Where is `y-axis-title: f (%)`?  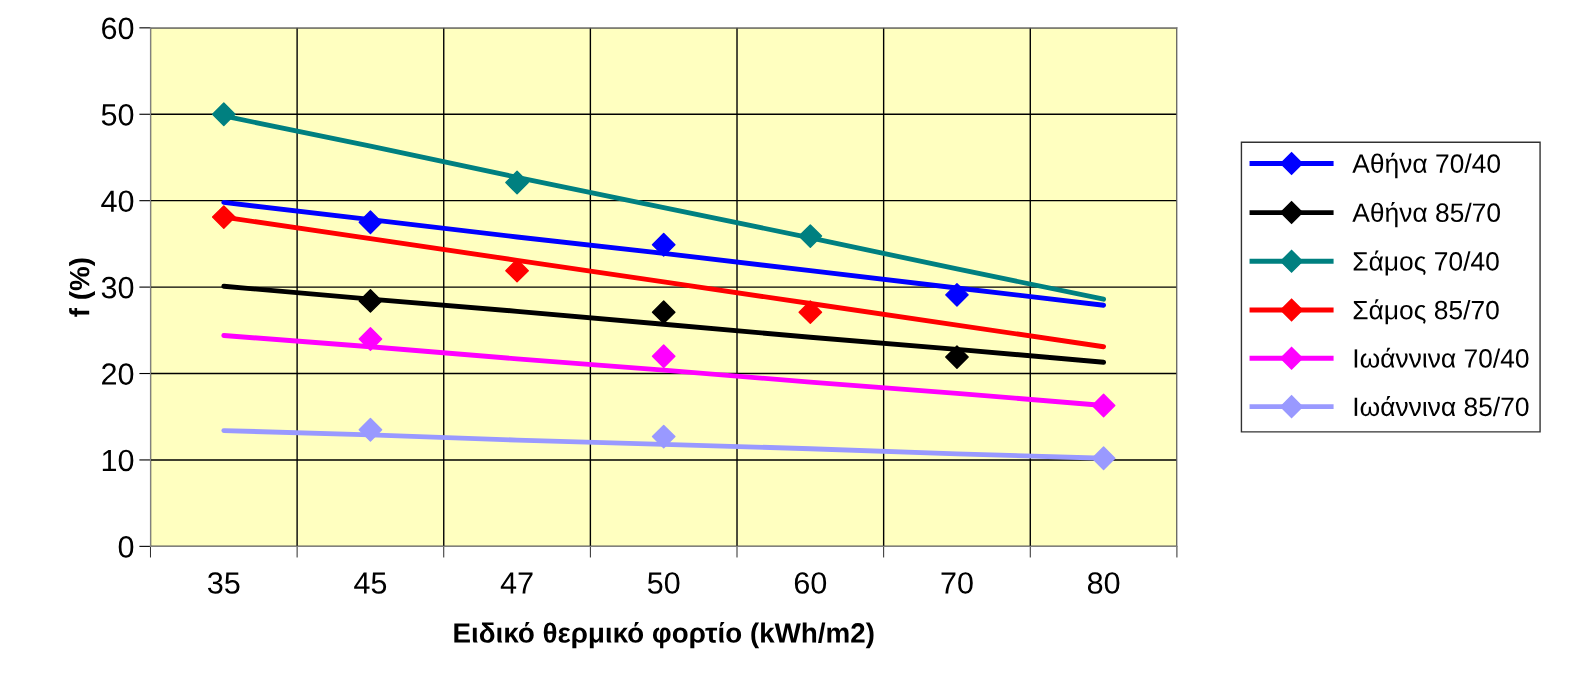
y-axis-title: f (%) is located at coordinates (82, 287).